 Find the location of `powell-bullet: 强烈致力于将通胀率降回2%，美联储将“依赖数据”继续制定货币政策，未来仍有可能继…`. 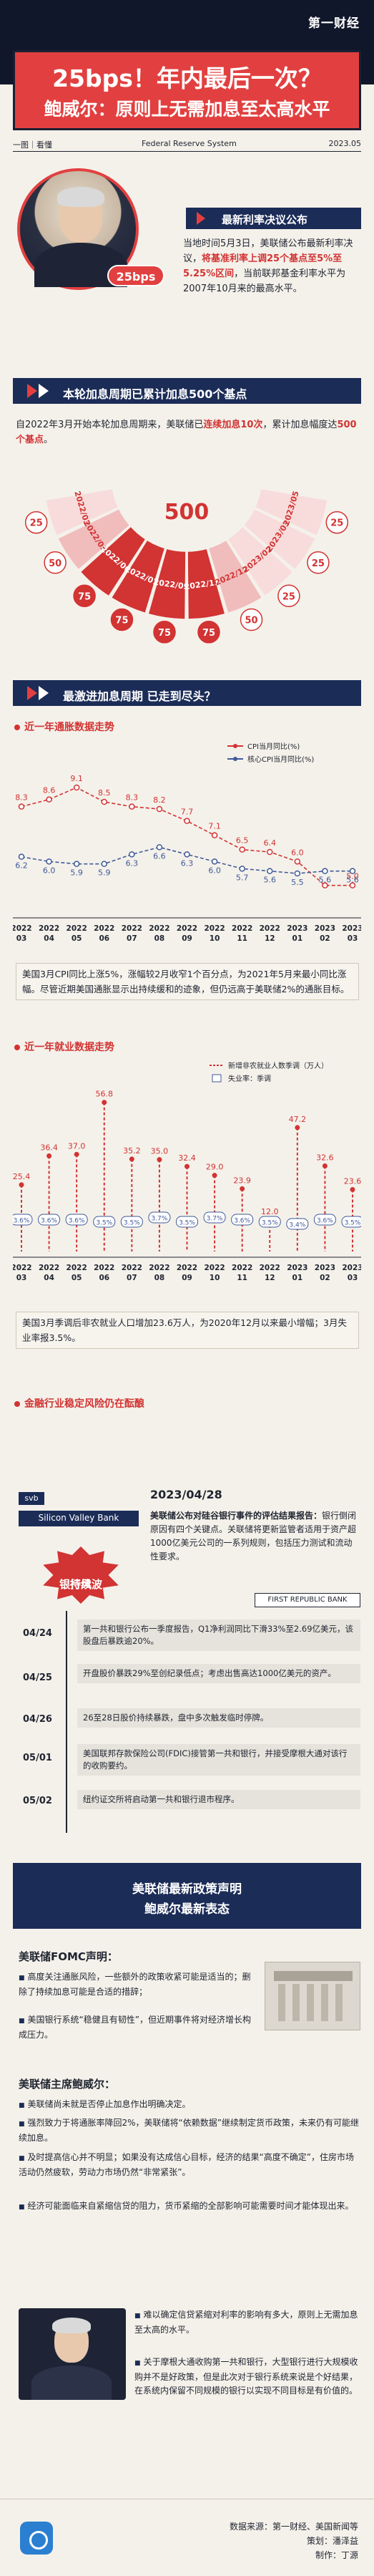

powell-bullet: 强烈致力于将通胀率降回2%，美联储将“依赖数据”继续制定货币政策，未来仍有可能继… is located at coordinates (189, 2130).